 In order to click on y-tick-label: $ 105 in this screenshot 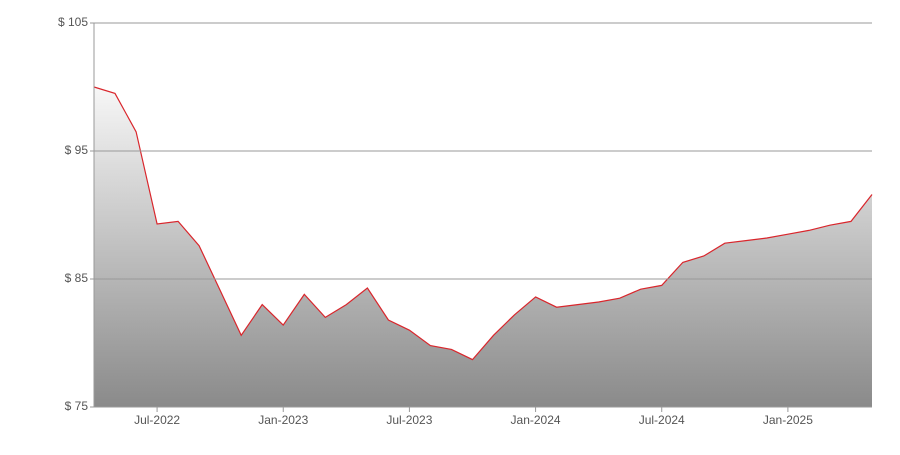, I will do `click(73, 22)`.